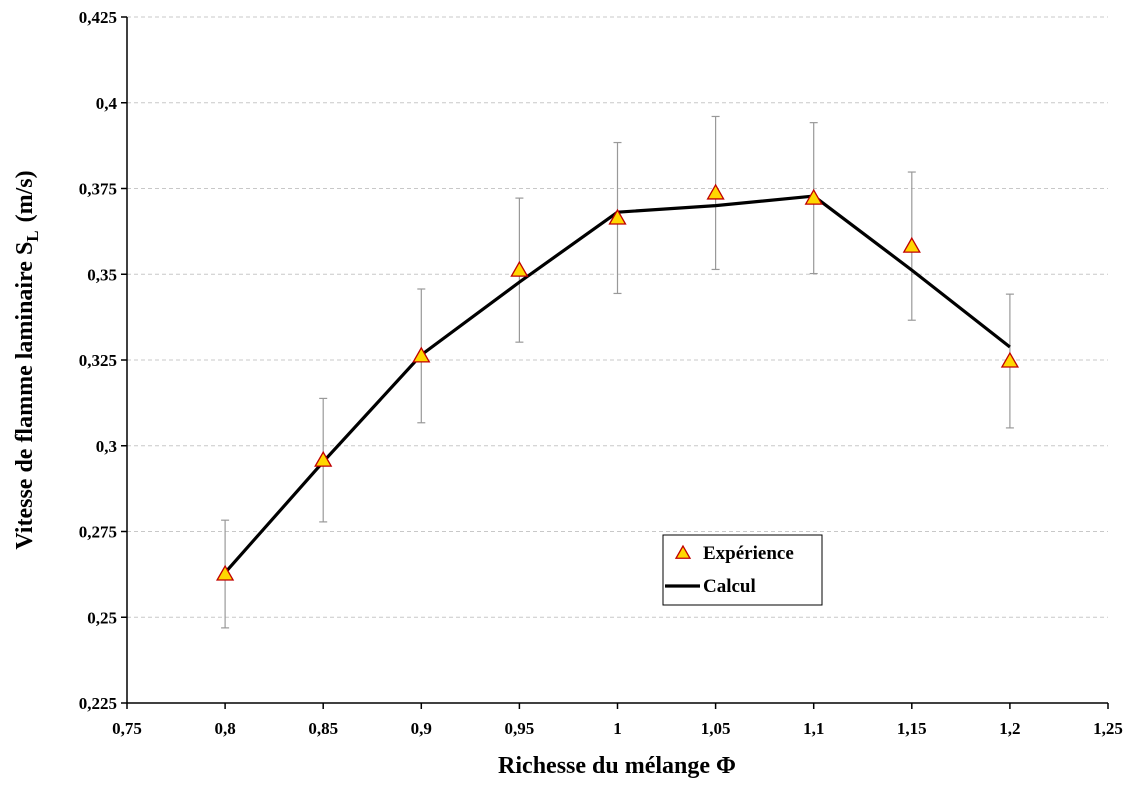 The image size is (1135, 796). I want to click on x-tick-label: 0,85, so click(323, 728).